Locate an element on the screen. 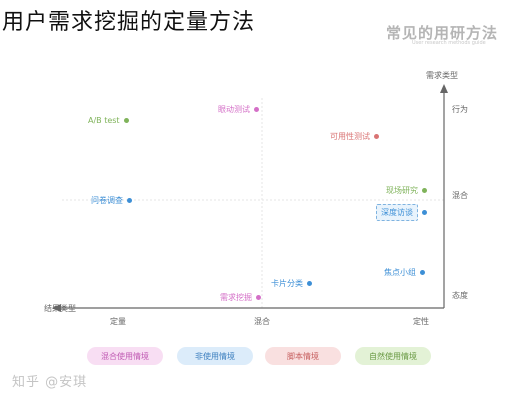 The image size is (516, 400). x-tick-mixed: 混合 is located at coordinates (262, 321).